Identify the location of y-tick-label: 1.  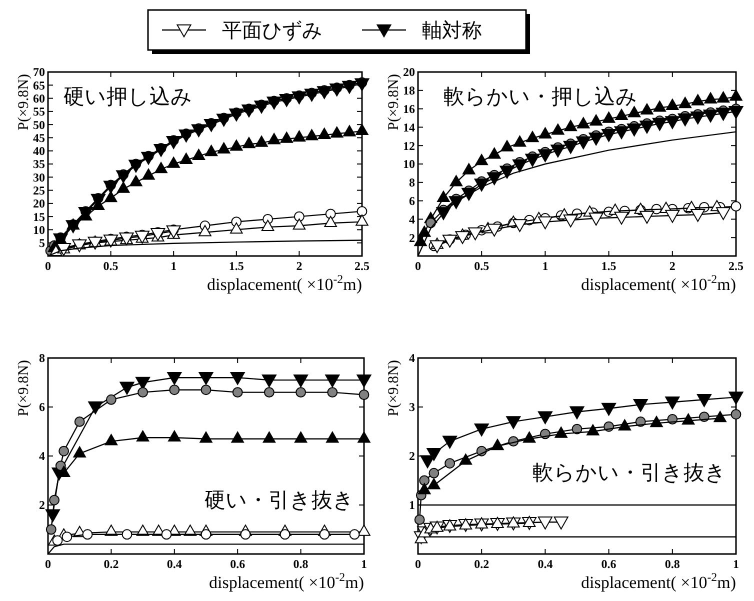
(412, 505).